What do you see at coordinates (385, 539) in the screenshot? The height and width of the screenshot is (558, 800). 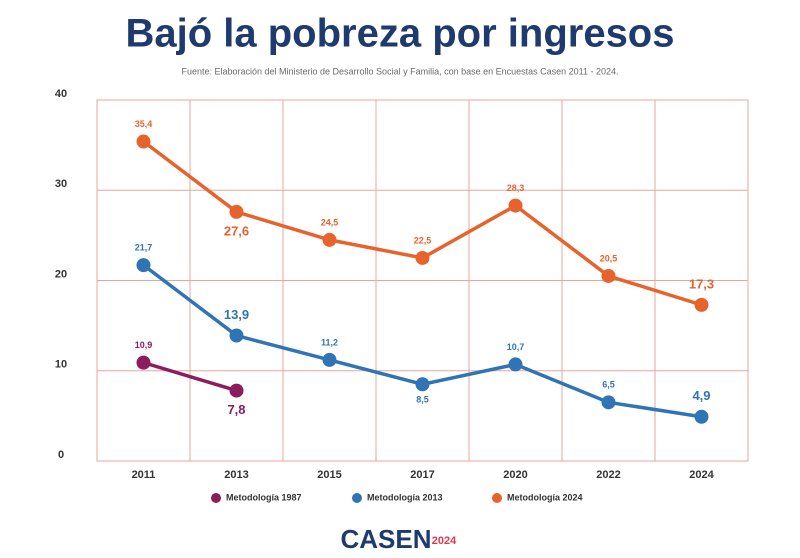 I see `logo: CASEN` at bounding box center [385, 539].